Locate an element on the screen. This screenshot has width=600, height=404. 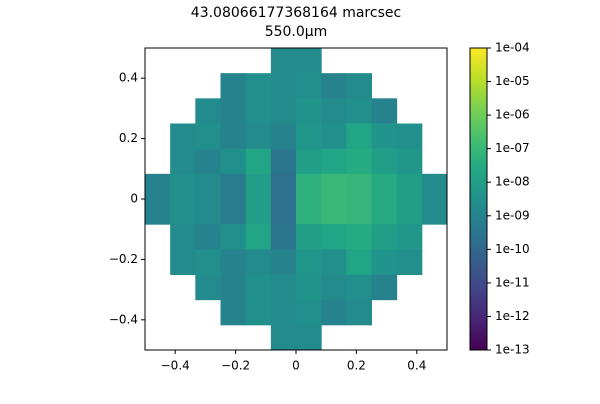
y-tick-label: −0.2 is located at coordinates (123, 259).